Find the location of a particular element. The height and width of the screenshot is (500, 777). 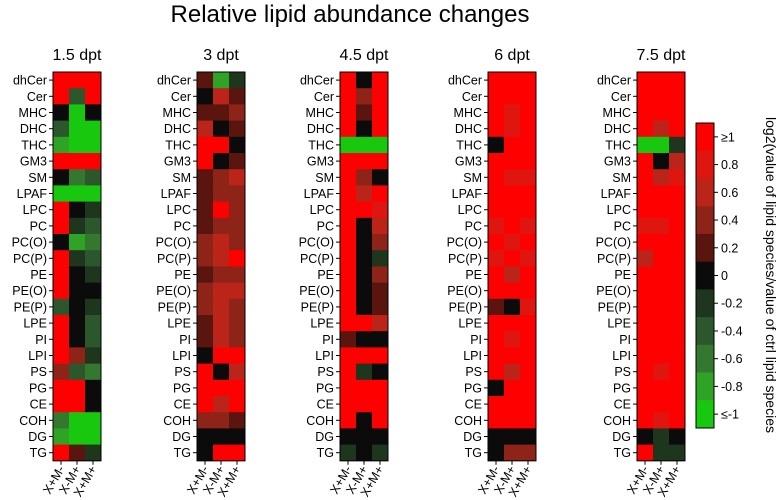

row-label: PE is located at coordinates (473, 275).